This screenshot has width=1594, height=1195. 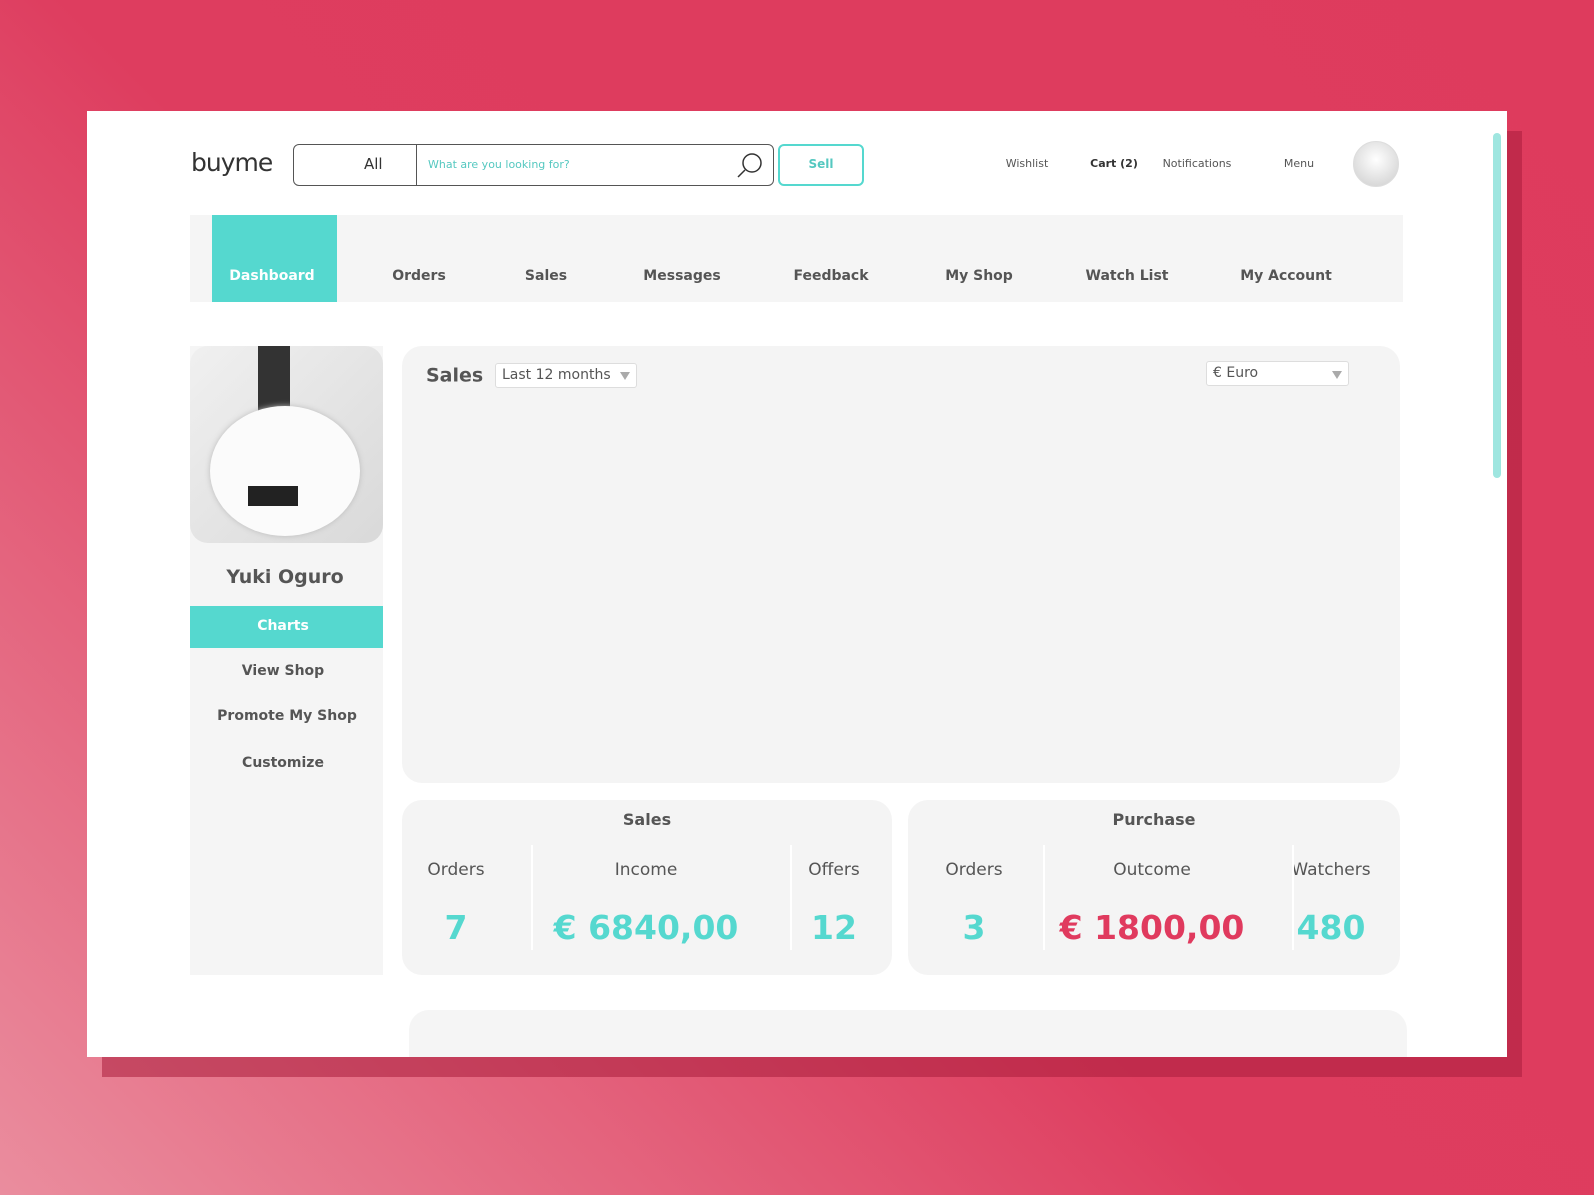 What do you see at coordinates (831, 276) in the screenshot?
I see `nav-item: Feedback` at bounding box center [831, 276].